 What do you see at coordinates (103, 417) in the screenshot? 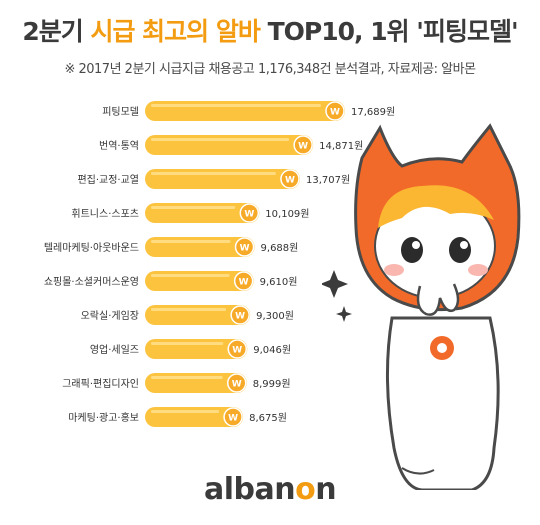
I see `category-label: 마케팅·광고·홍보` at bounding box center [103, 417].